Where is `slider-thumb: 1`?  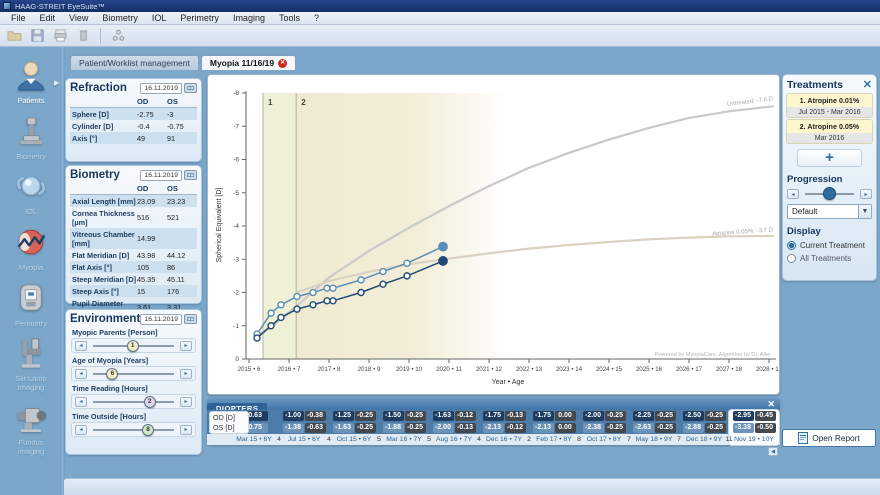
slider-thumb: 1 is located at coordinates (132, 345).